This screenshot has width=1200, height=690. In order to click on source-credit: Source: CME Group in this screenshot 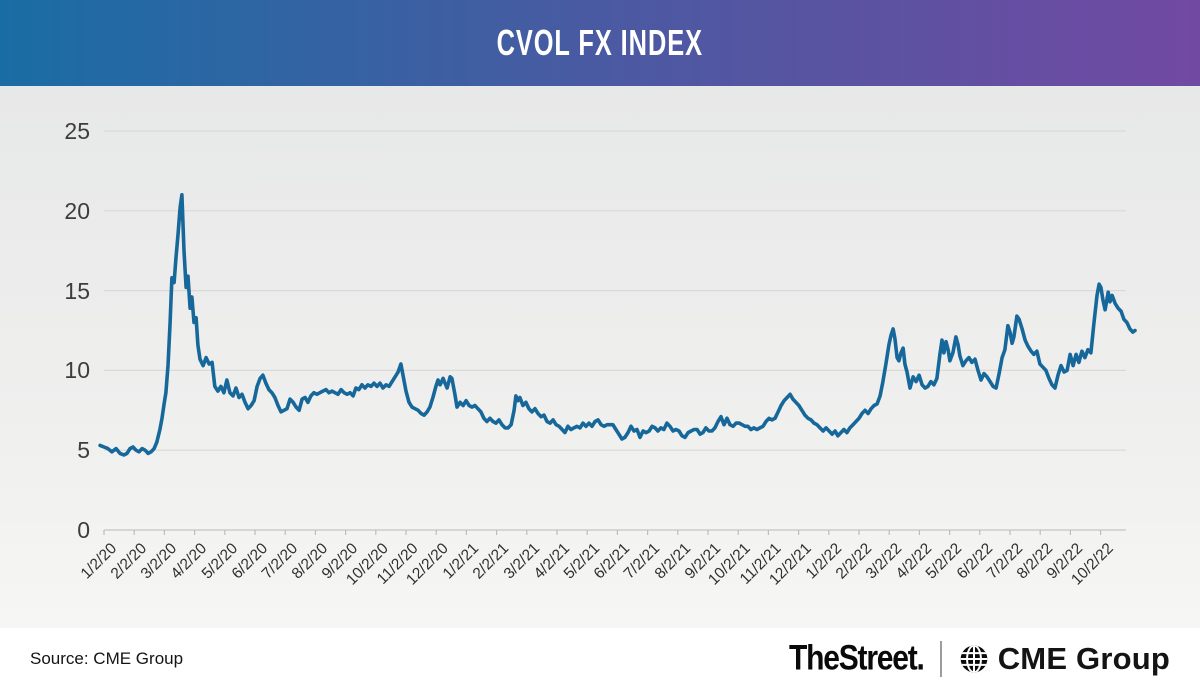, I will do `click(107, 658)`.